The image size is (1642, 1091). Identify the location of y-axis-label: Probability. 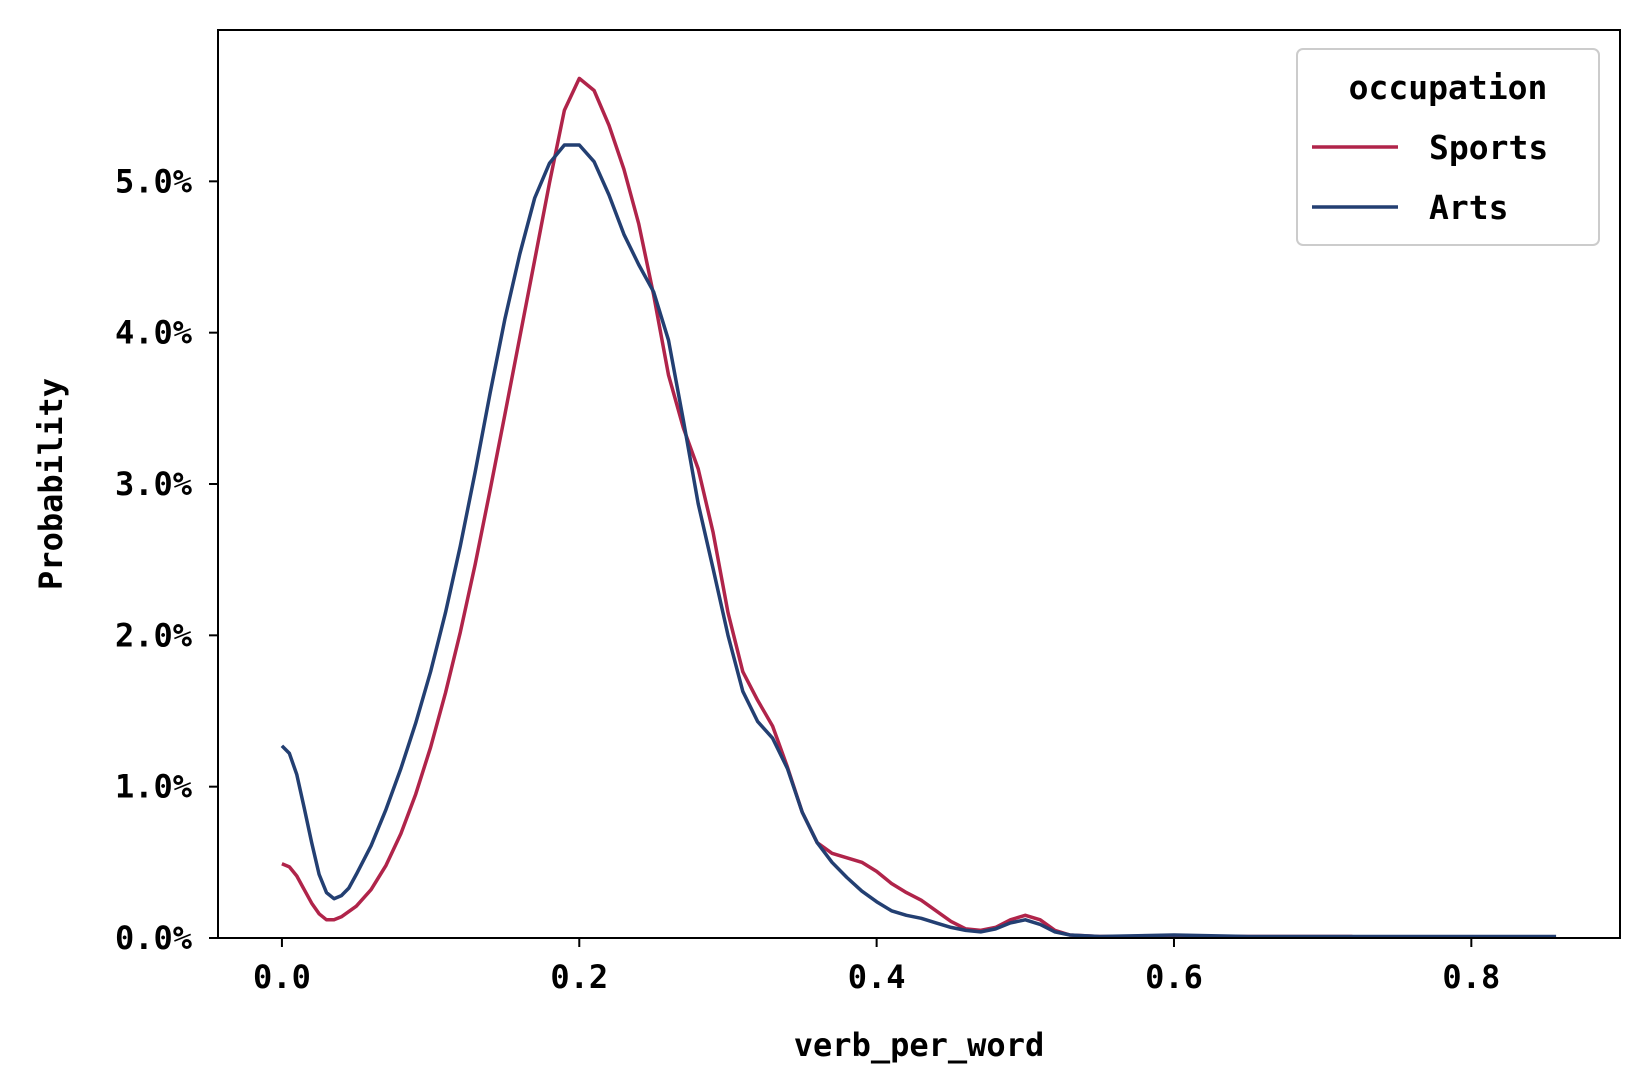
(51, 484).